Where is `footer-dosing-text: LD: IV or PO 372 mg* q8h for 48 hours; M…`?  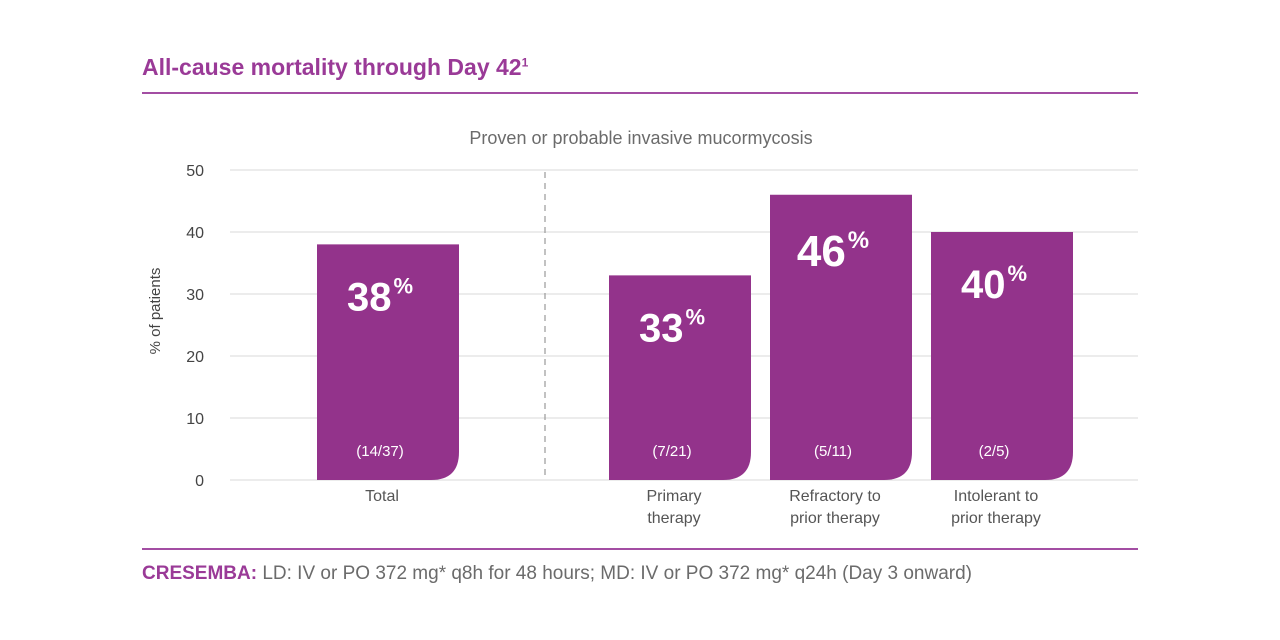
footer-dosing-text: LD: IV or PO 372 mg* q8h for 48 hours; M… is located at coordinates (615, 573).